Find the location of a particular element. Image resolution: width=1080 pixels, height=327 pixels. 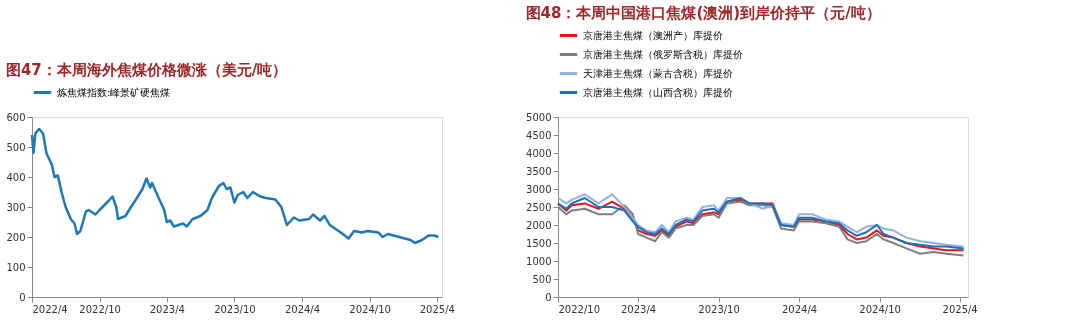

y-tick-label: 1000 is located at coordinates (539, 261).